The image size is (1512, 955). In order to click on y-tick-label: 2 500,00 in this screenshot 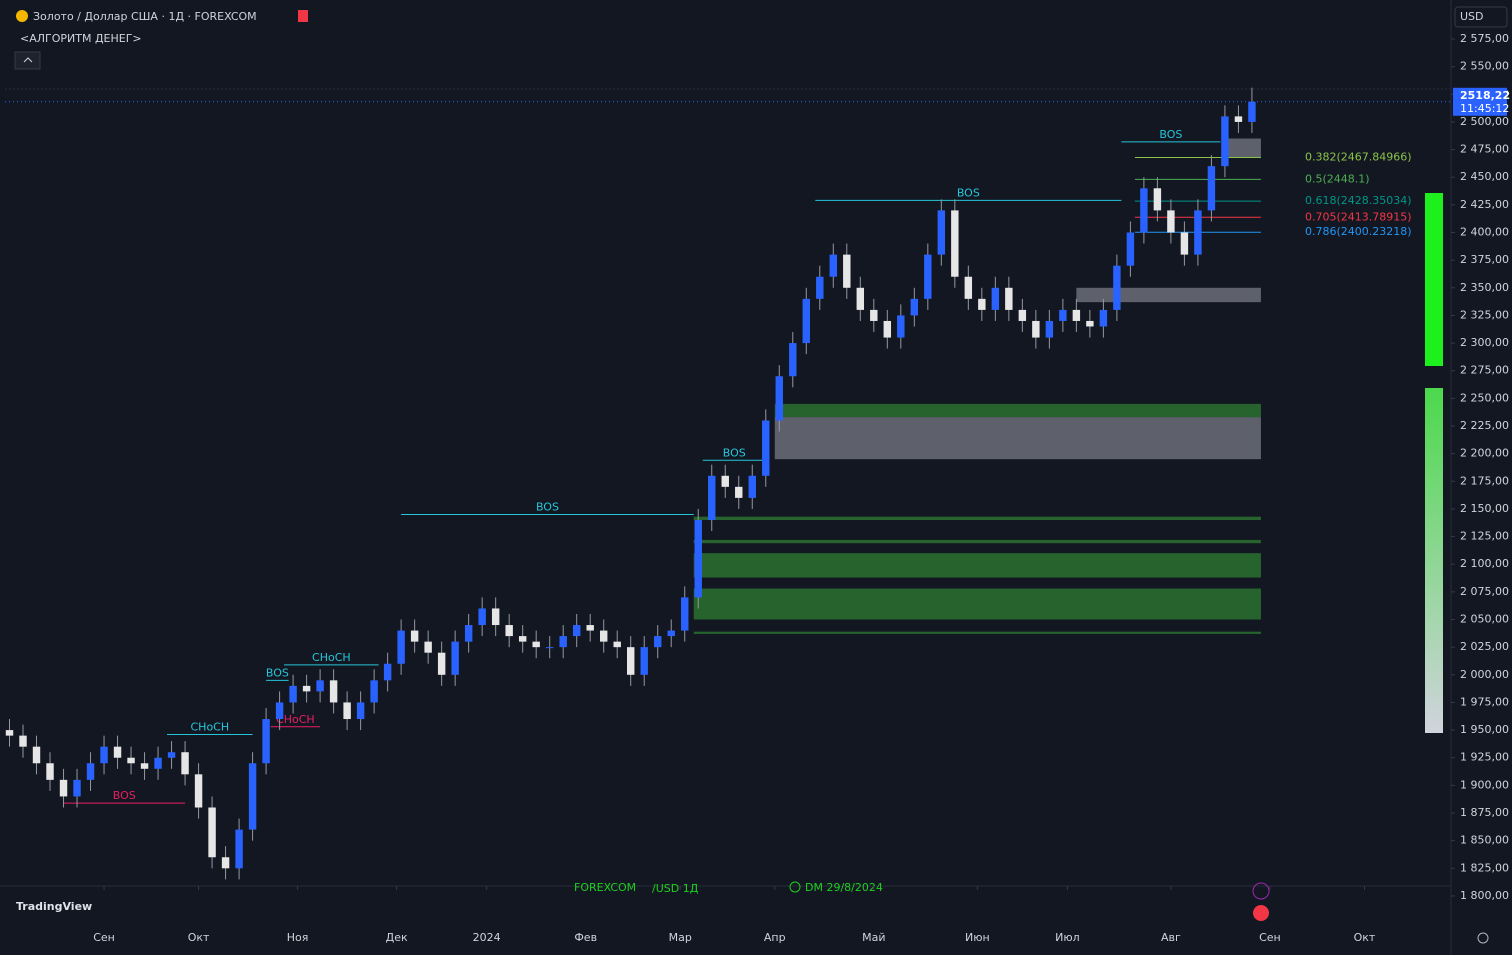, I will do `click(1484, 121)`.